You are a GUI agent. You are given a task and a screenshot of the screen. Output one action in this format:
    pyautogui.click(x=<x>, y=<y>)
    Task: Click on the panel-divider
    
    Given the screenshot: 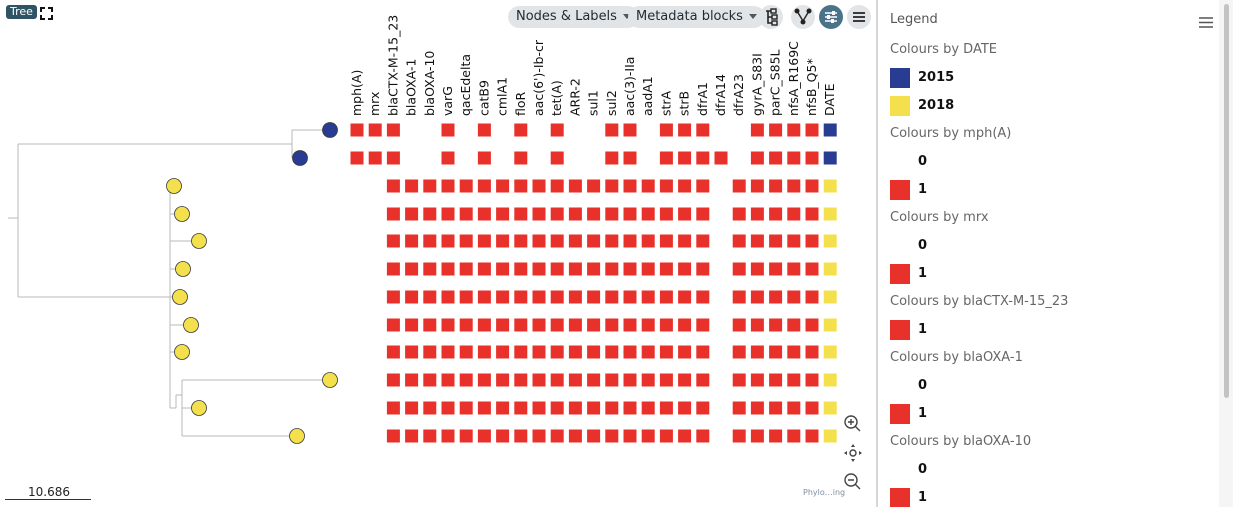 What is the action you would take?
    pyautogui.click(x=877, y=253)
    